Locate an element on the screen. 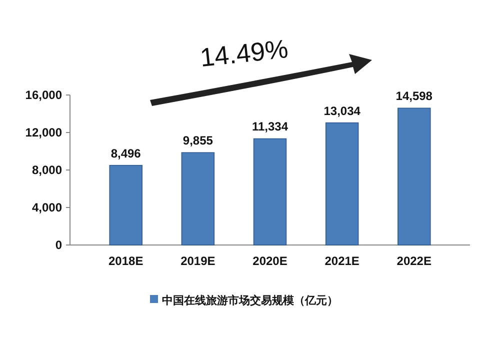 This screenshot has width=500, height=362. data-label: 13,034 is located at coordinates (342, 111).